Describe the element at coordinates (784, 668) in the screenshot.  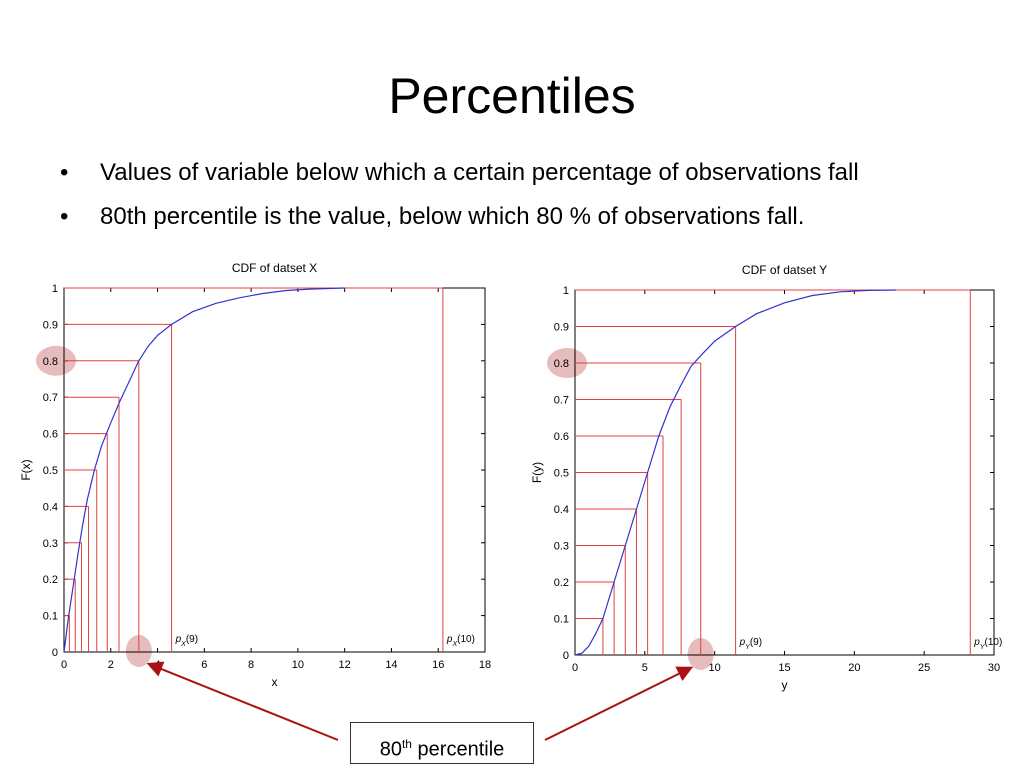
I see `x-tick-label: 15` at that location.